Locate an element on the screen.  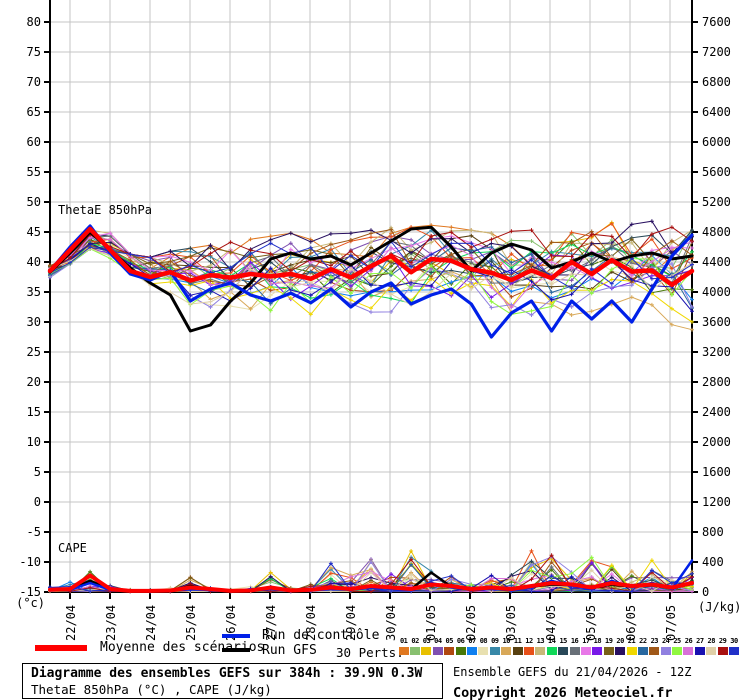
pert-number: 28 is located at coordinates (711, 641).